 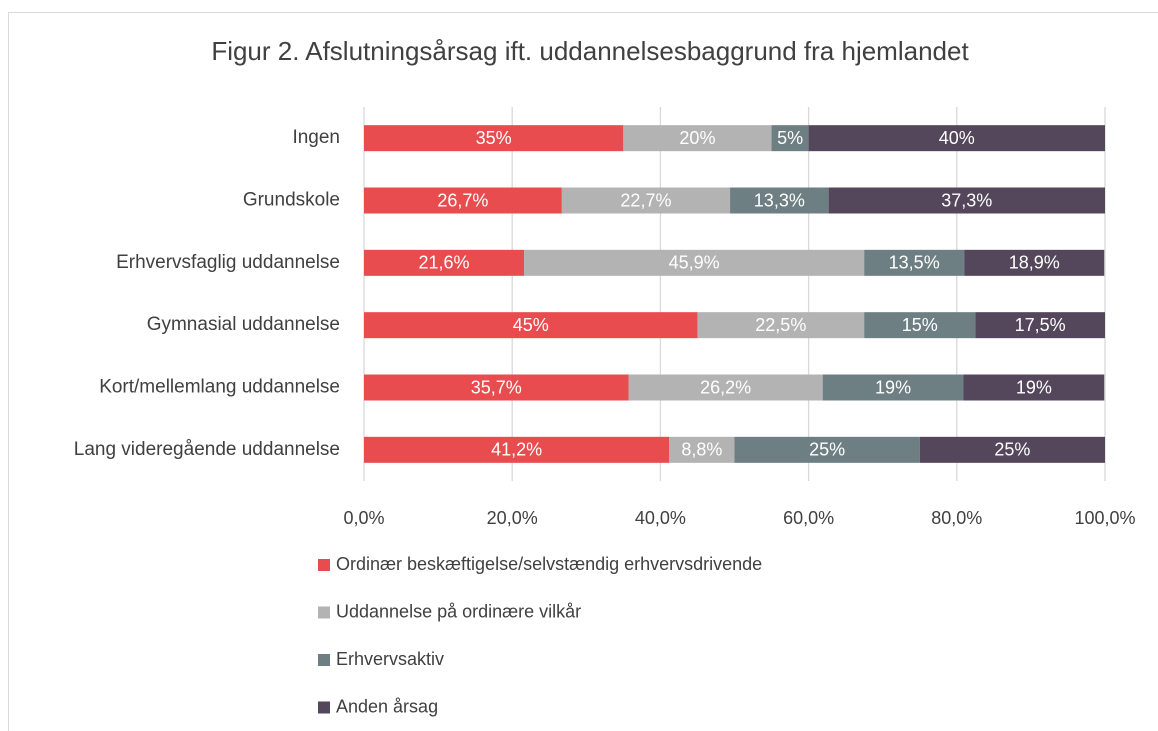 I want to click on value-label: 18,9%, so click(x=1034, y=263).